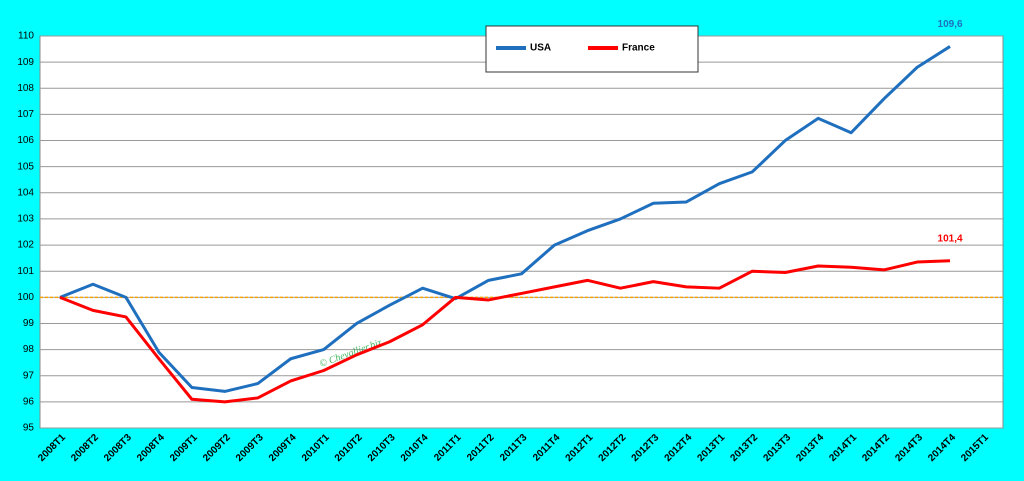 This screenshot has width=1024, height=481. I want to click on y-tick-label: 109, so click(25, 62).